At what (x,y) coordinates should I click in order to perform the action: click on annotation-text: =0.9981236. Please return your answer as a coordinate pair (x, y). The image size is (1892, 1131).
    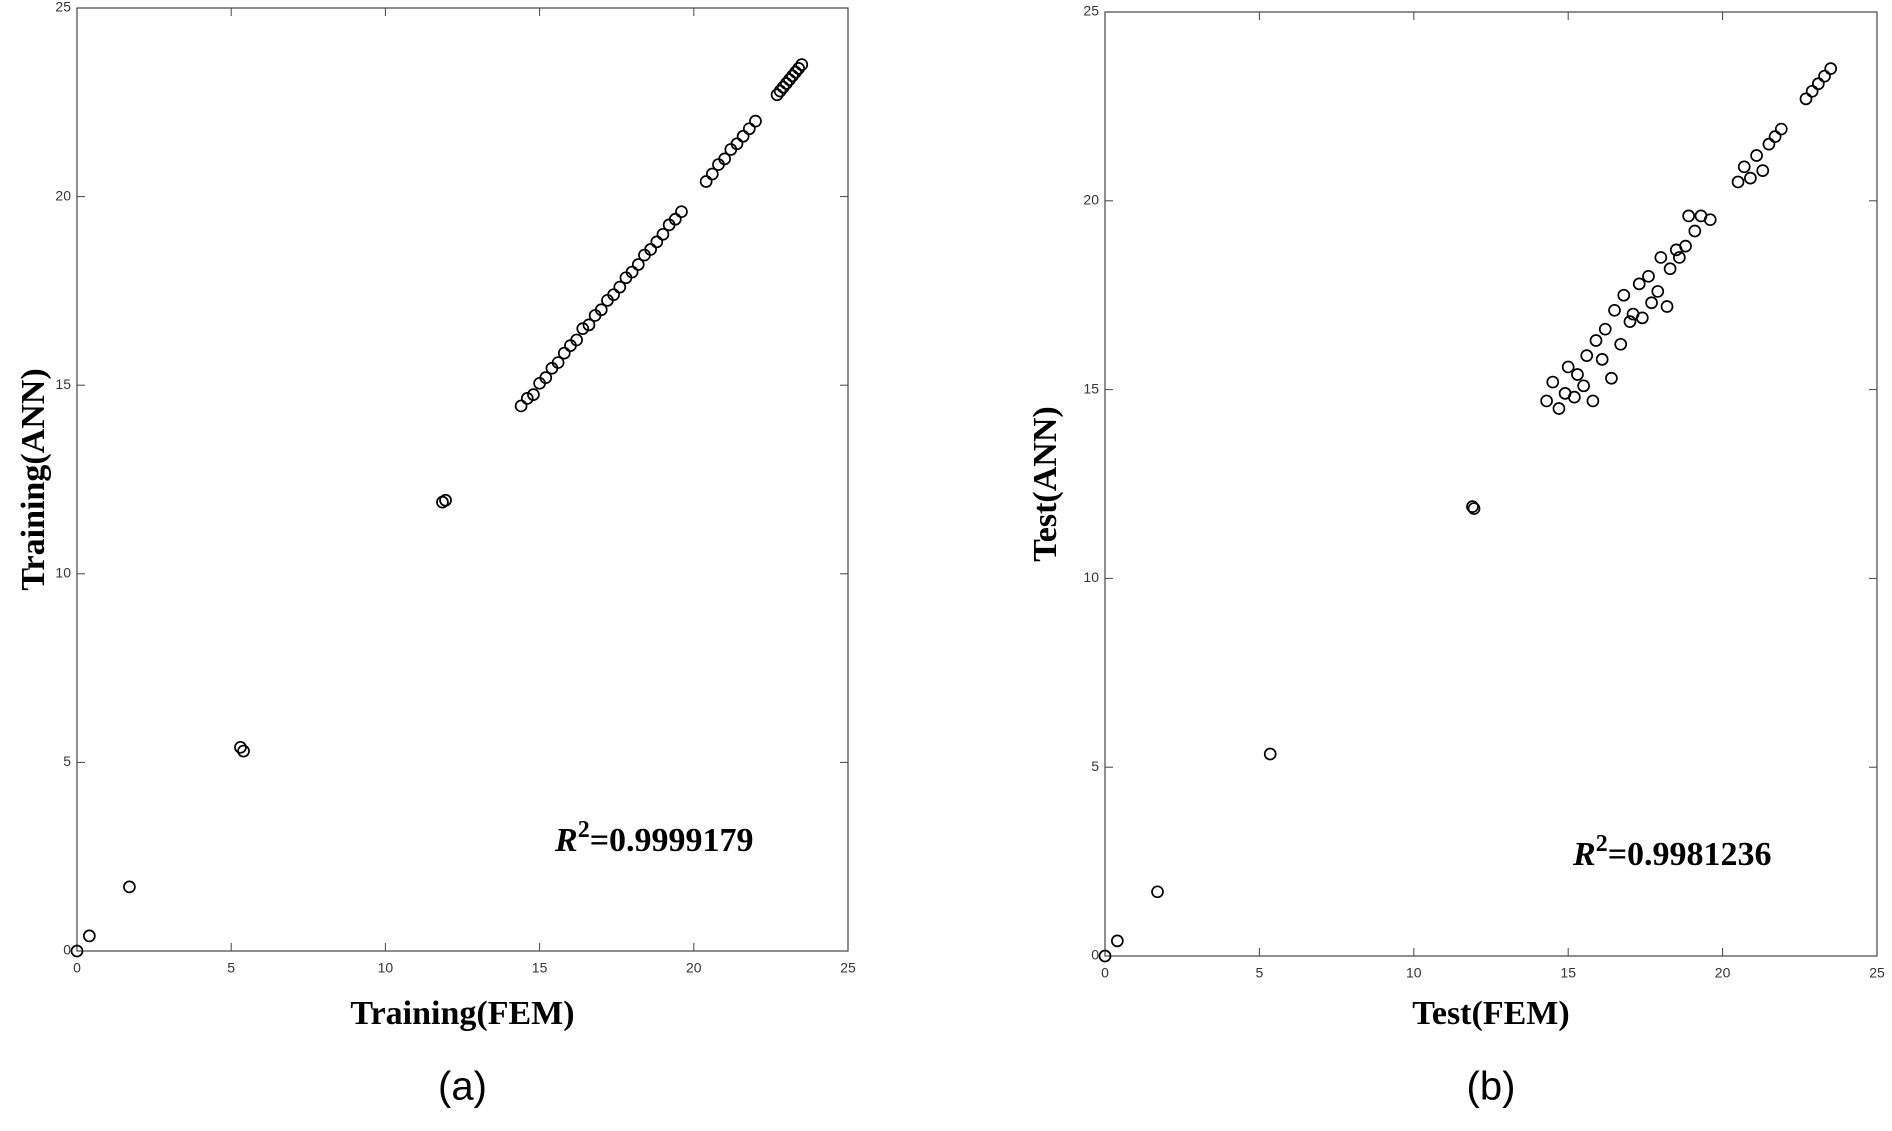
    Looking at the image, I should click on (1690, 854).